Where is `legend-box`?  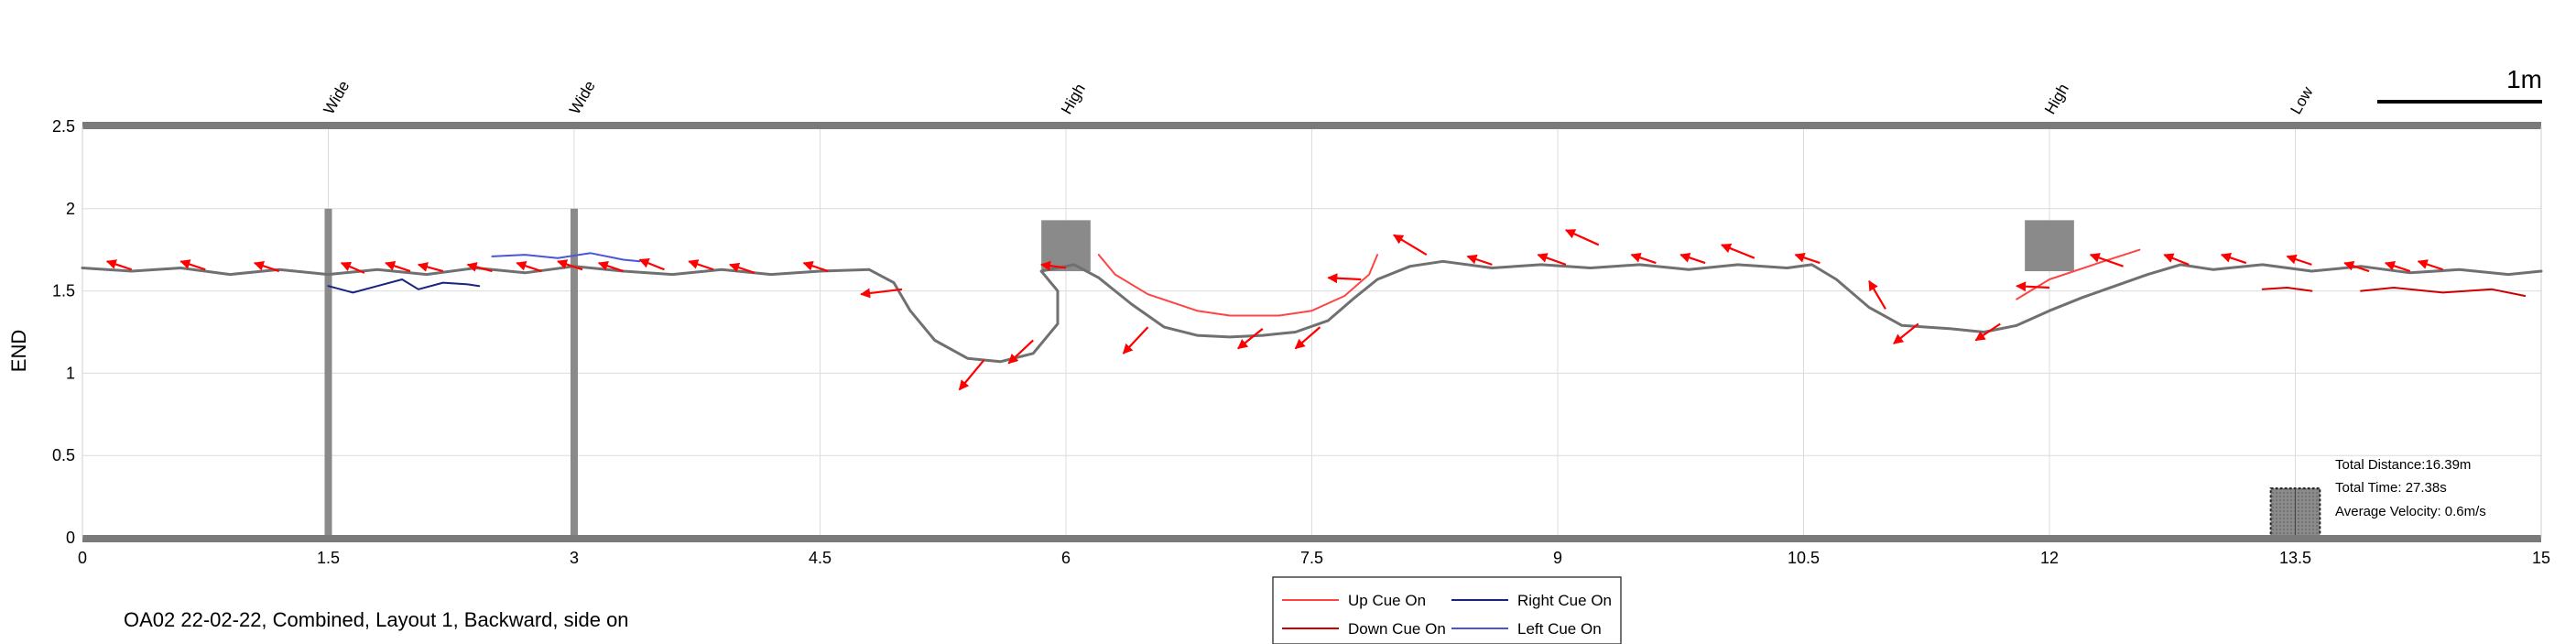 legend-box is located at coordinates (1447, 610).